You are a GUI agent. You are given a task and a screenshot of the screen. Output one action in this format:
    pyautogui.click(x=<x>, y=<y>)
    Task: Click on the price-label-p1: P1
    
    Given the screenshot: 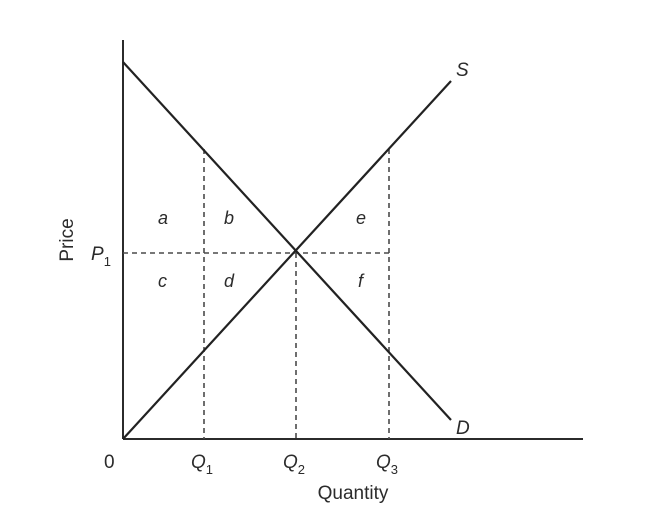 What is the action you would take?
    pyautogui.click(x=101, y=256)
    